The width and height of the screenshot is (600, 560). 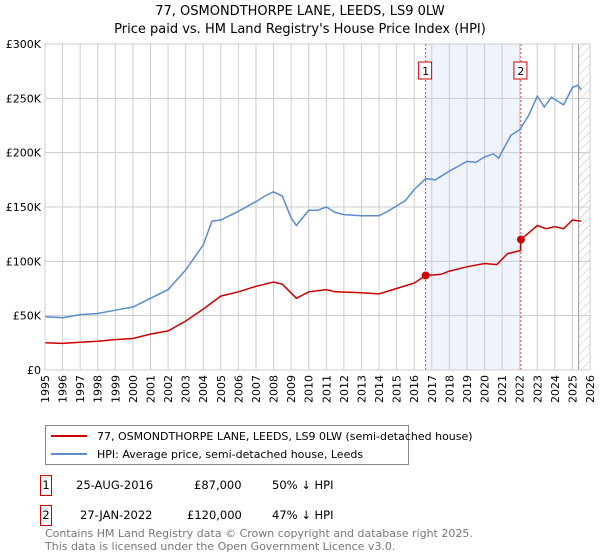 What do you see at coordinates (34, 370) in the screenshot?
I see `y-tick-label: £0` at bounding box center [34, 370].